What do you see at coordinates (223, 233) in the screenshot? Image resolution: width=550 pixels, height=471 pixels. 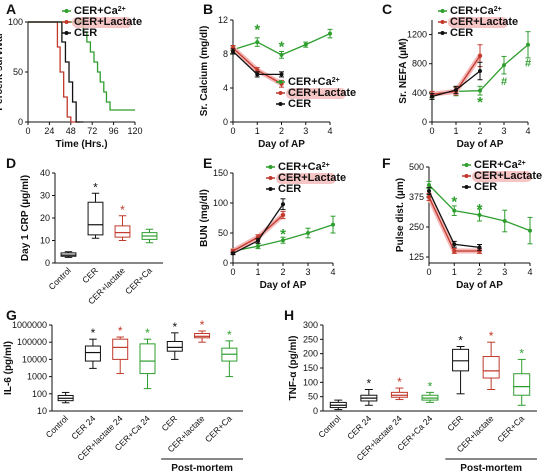 I see `y-tick-label: 50` at bounding box center [223, 233].